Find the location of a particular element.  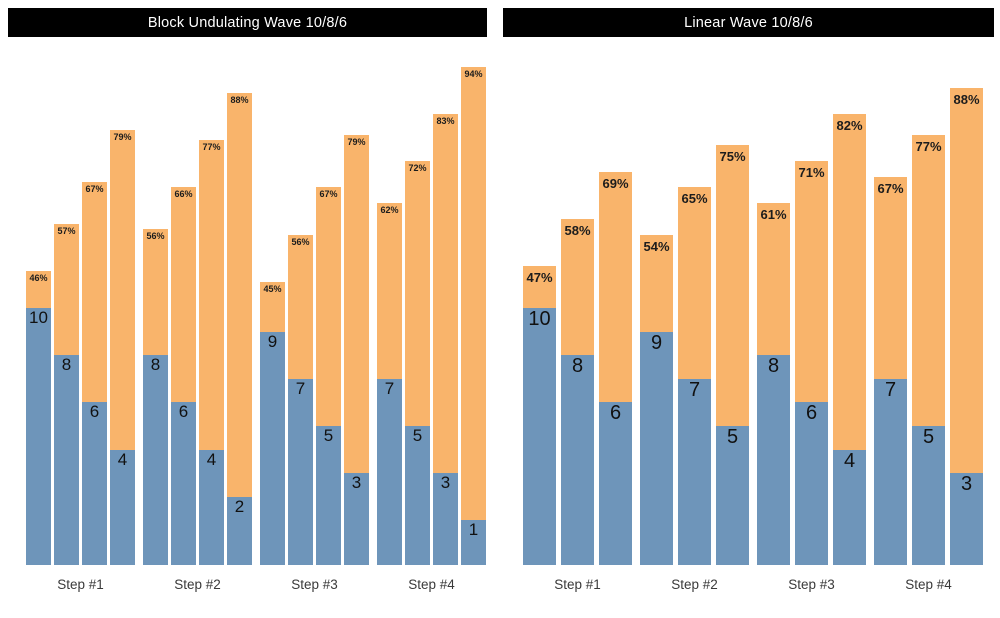

stacked-bar: 83% 3 is located at coordinates (445, 339).